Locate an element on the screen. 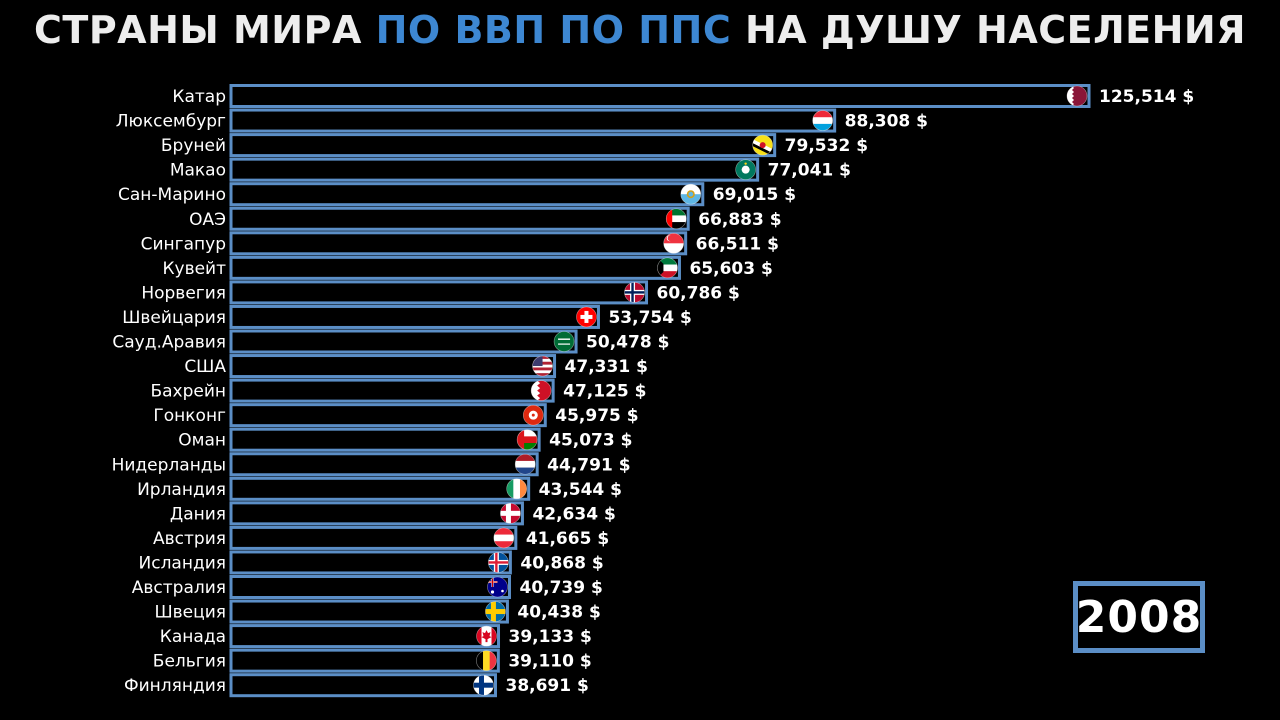  bar-row: Ирландия 43,544 $ is located at coordinates (379, 488).